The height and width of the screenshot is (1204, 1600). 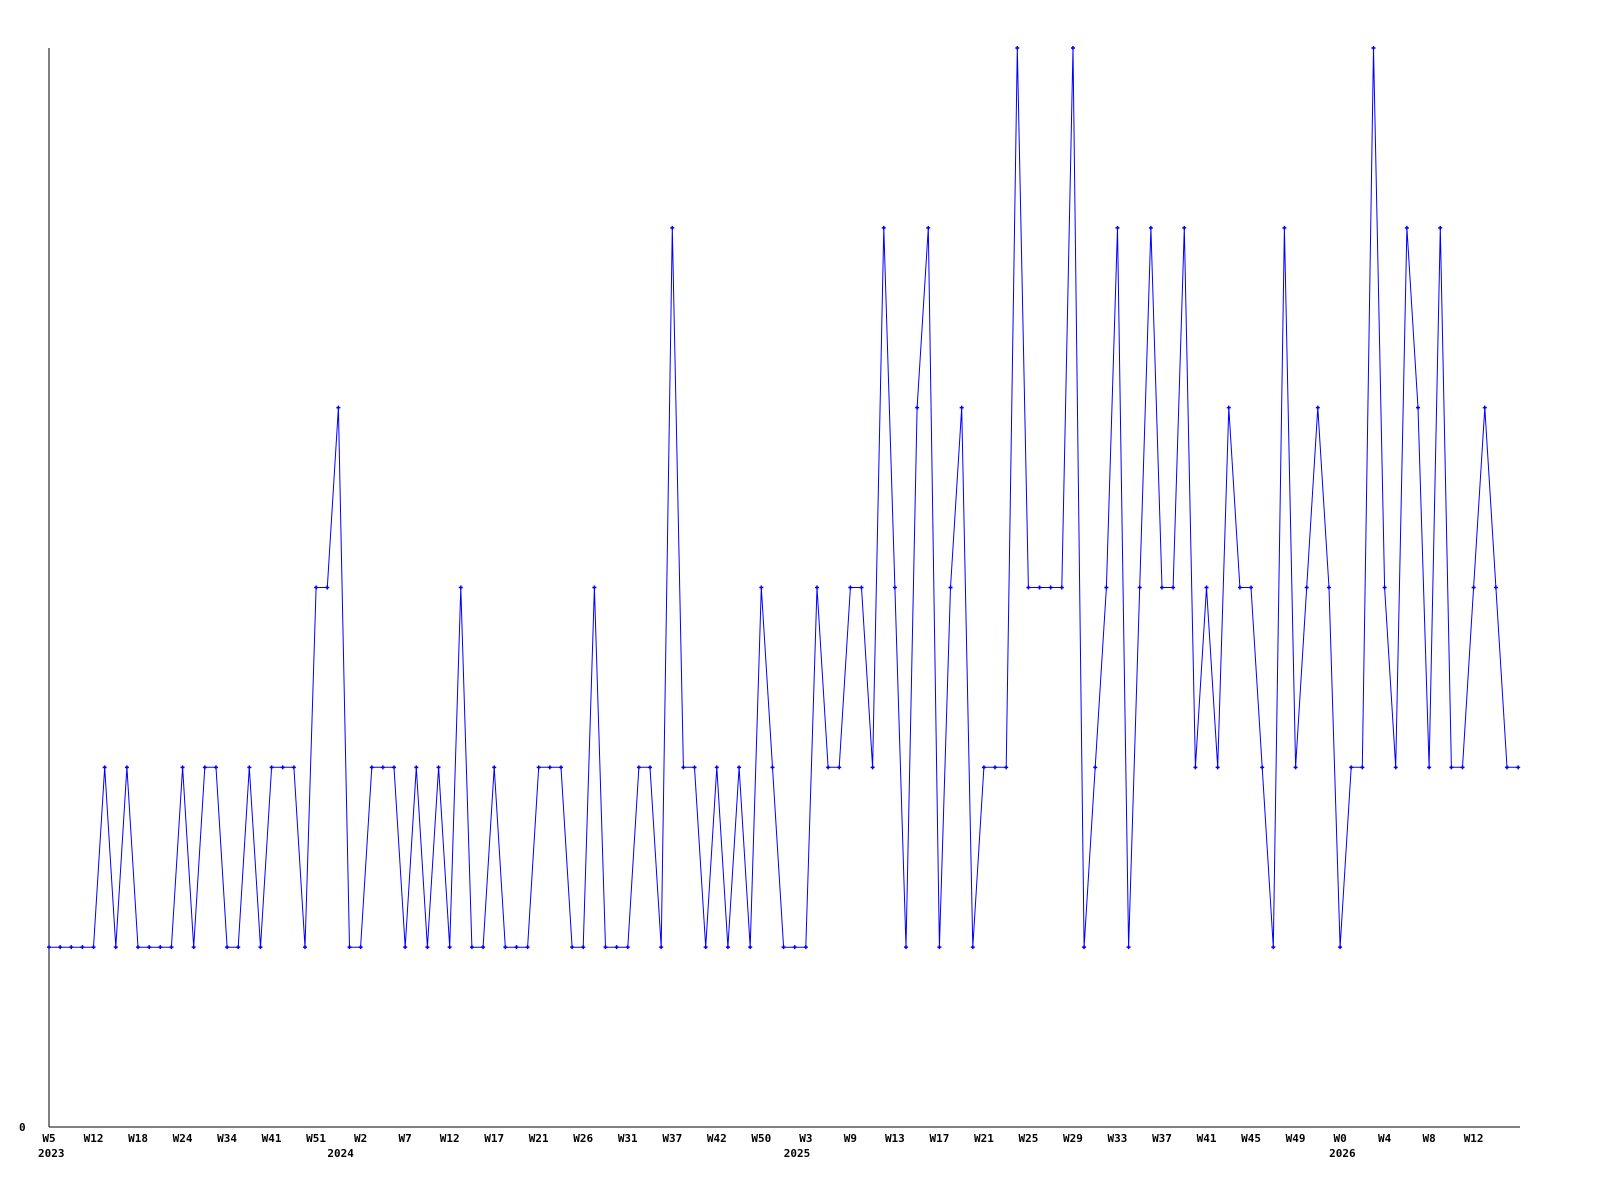 I want to click on x-tick-label: W33, so click(x=1118, y=1138).